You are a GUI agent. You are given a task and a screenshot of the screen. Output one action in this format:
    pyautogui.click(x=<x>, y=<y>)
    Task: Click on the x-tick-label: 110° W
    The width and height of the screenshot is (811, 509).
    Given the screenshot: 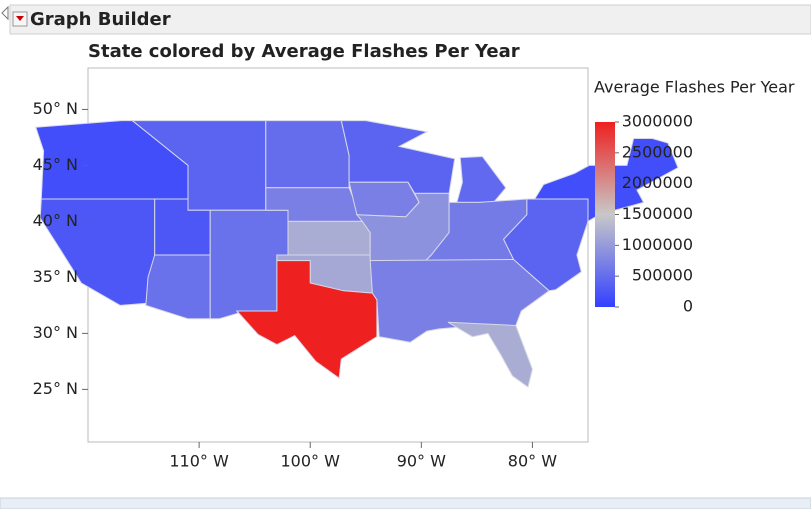 What is the action you would take?
    pyautogui.click(x=199, y=461)
    